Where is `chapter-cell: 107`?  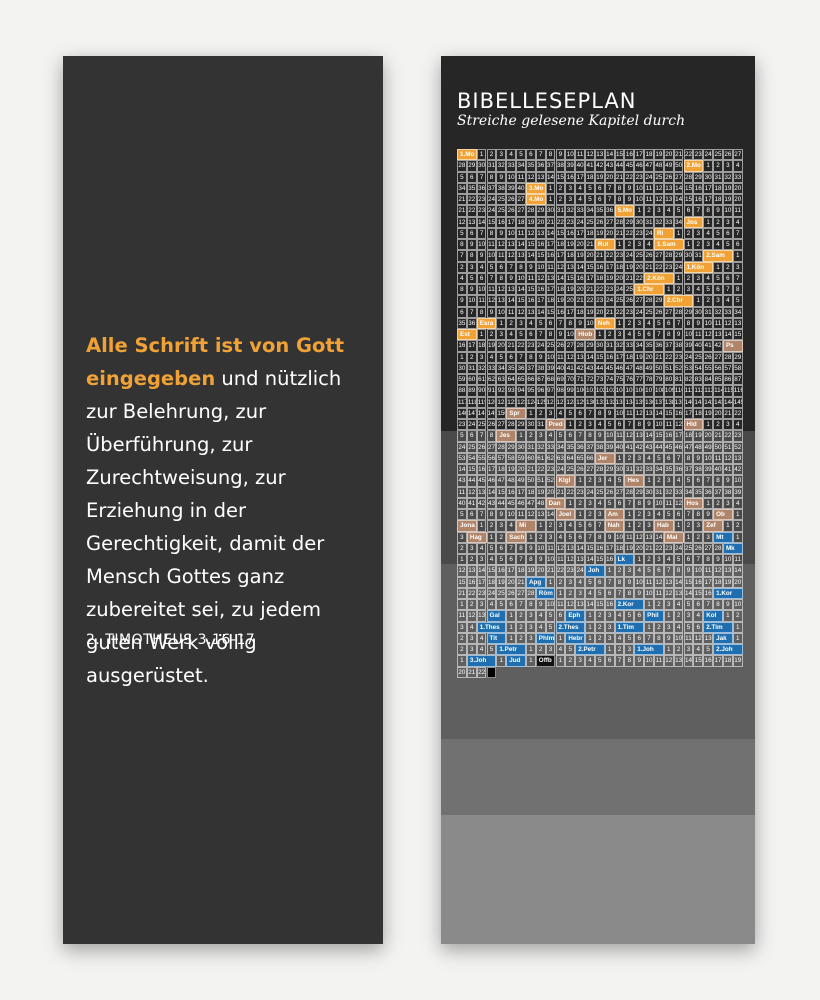 chapter-cell: 107 is located at coordinates (649, 391).